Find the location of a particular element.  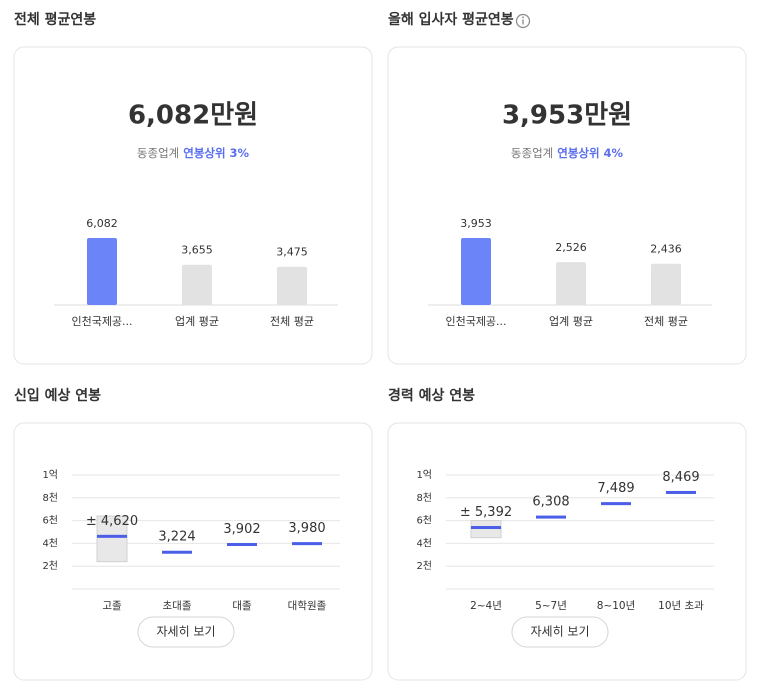

value-label: 8,469 is located at coordinates (680, 477).